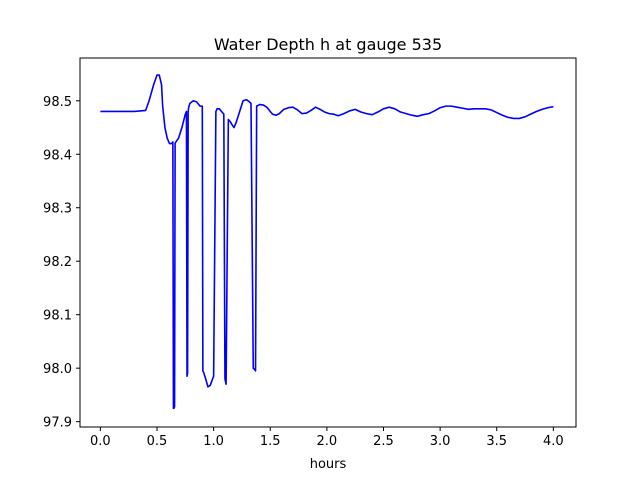 The width and height of the screenshot is (640, 485). What do you see at coordinates (383, 441) in the screenshot?
I see `x-tick-label: 2.5` at bounding box center [383, 441].